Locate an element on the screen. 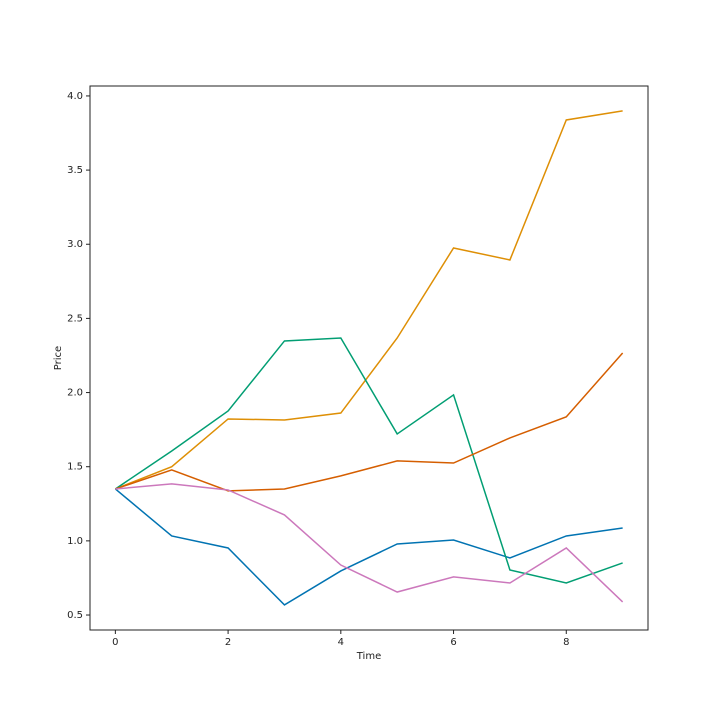 The width and height of the screenshot is (720, 720). y-tick-label: 3.0 is located at coordinates (75, 244).